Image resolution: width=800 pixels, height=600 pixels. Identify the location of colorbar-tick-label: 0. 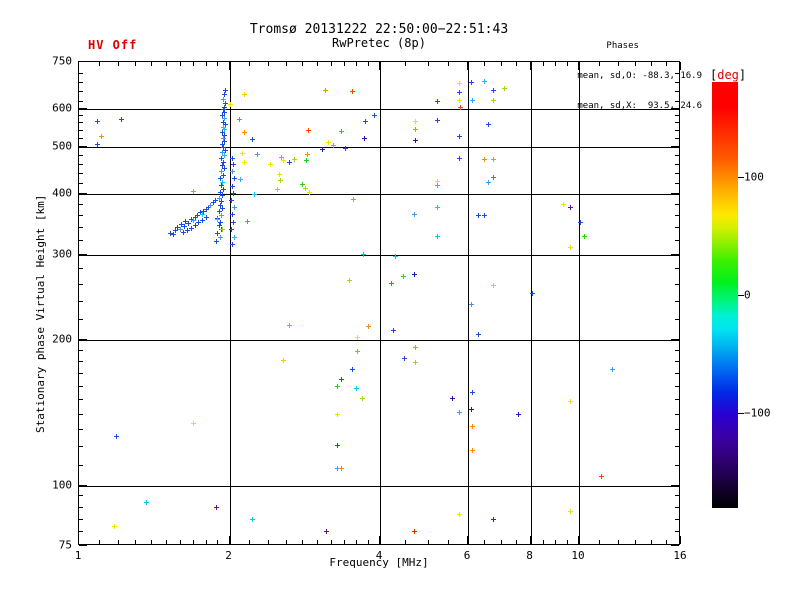
(747, 295).